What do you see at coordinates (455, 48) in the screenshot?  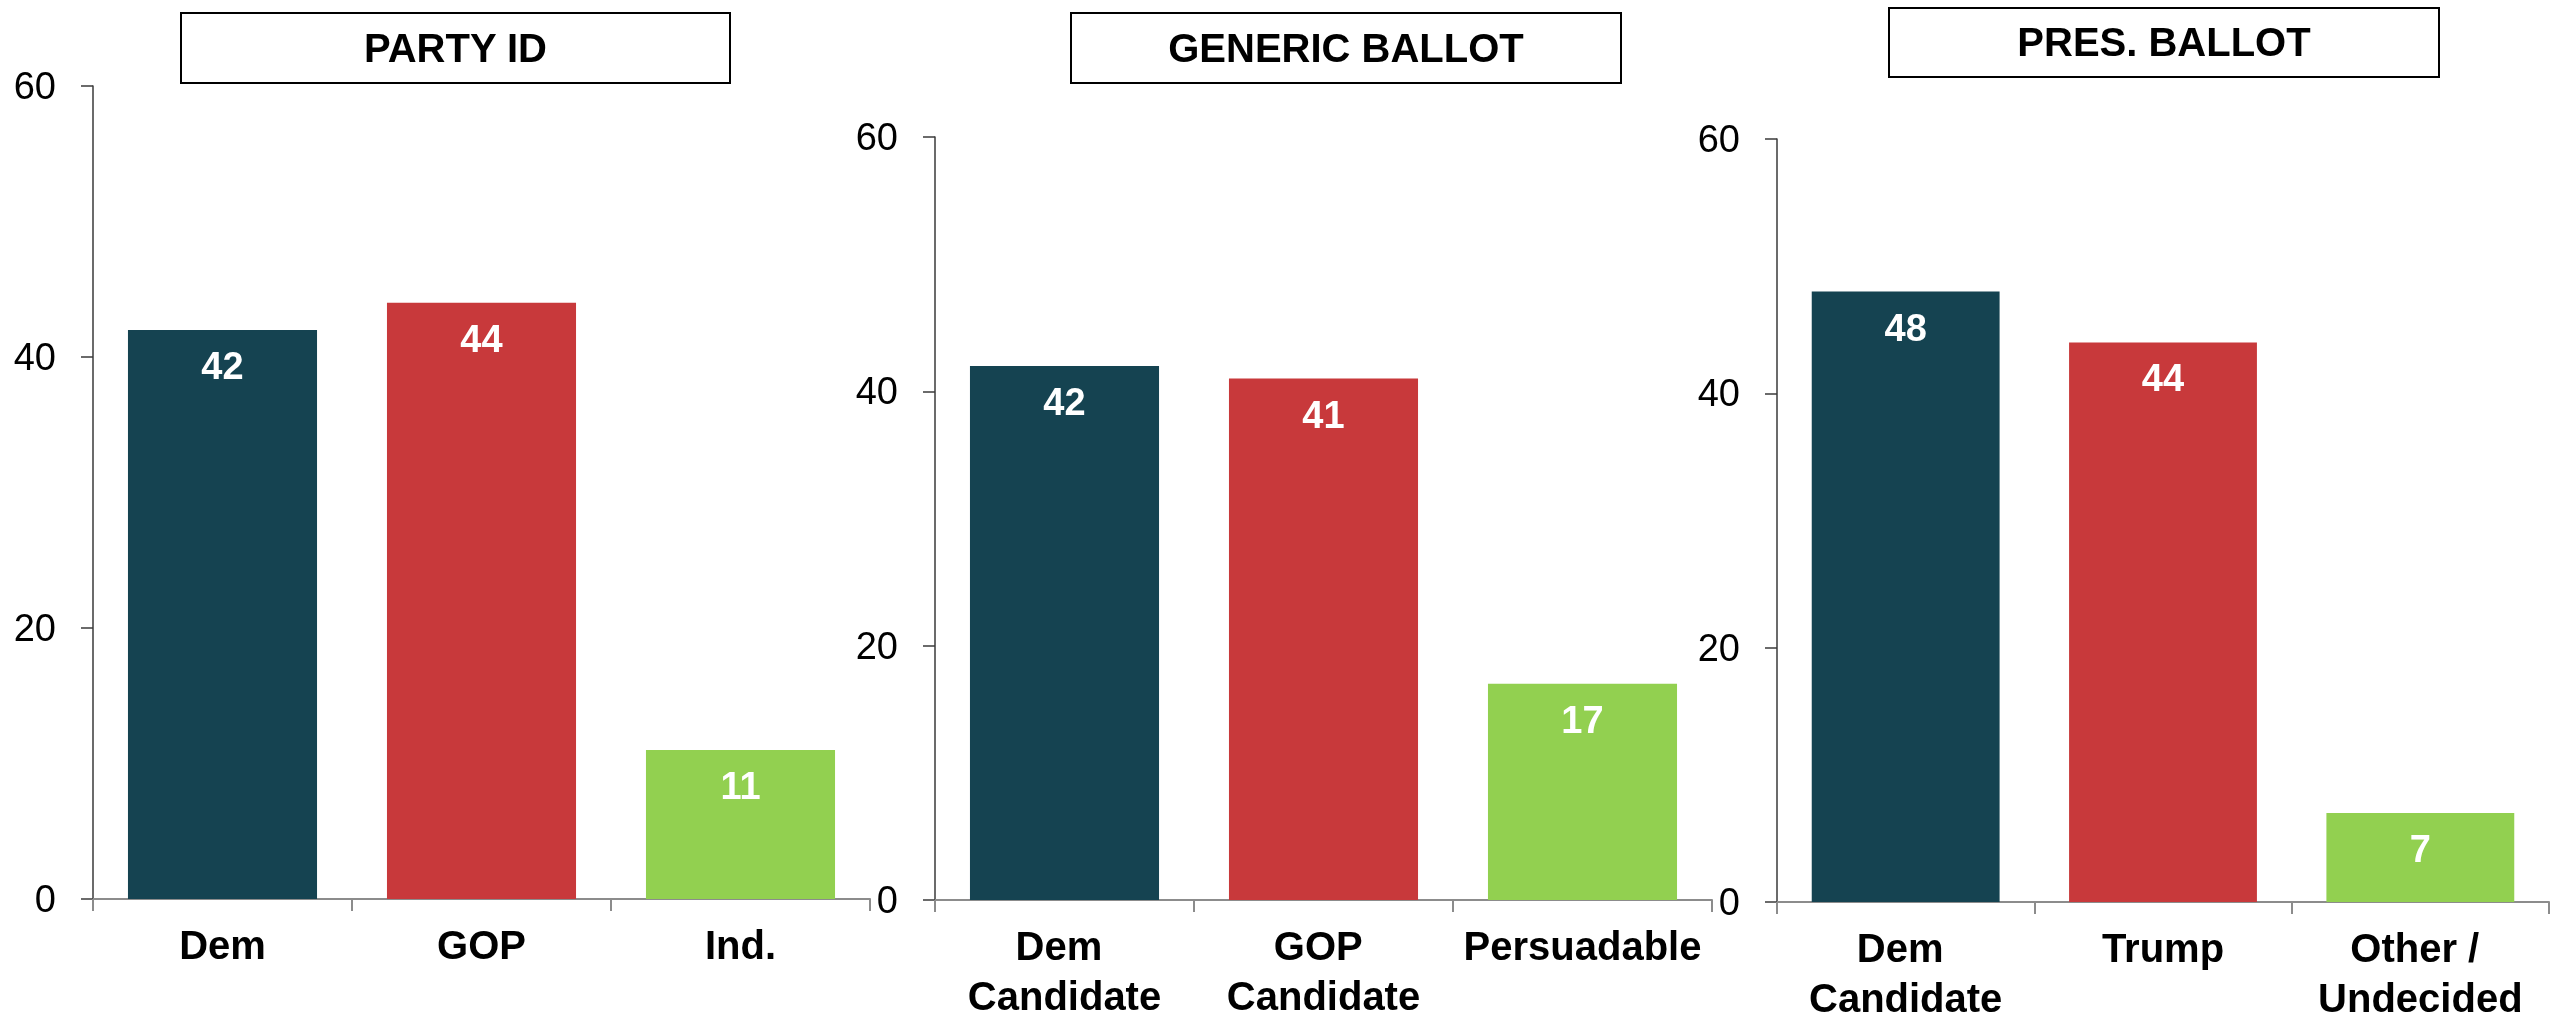 I see `chart-title: PARTY ID` at bounding box center [455, 48].